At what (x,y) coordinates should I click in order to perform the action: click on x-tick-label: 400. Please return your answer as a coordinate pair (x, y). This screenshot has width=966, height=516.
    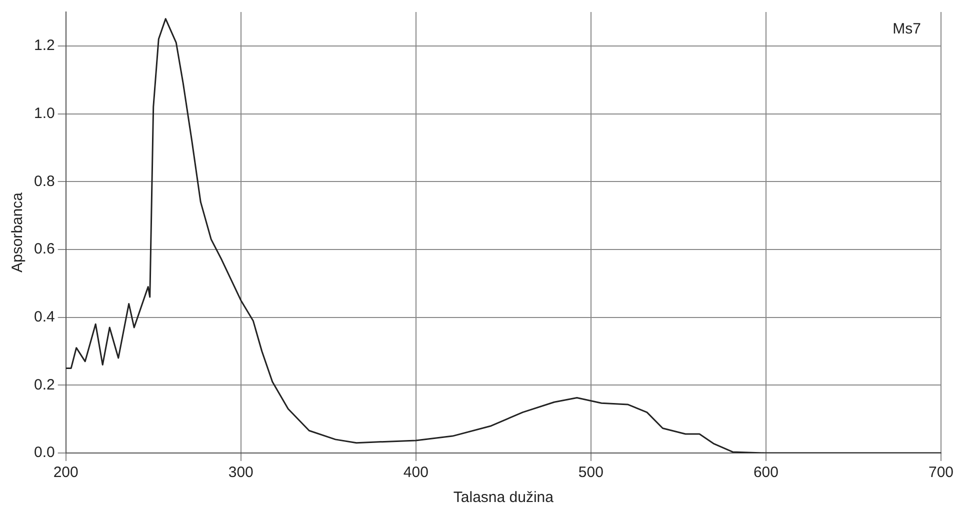
    Looking at the image, I should click on (415, 473).